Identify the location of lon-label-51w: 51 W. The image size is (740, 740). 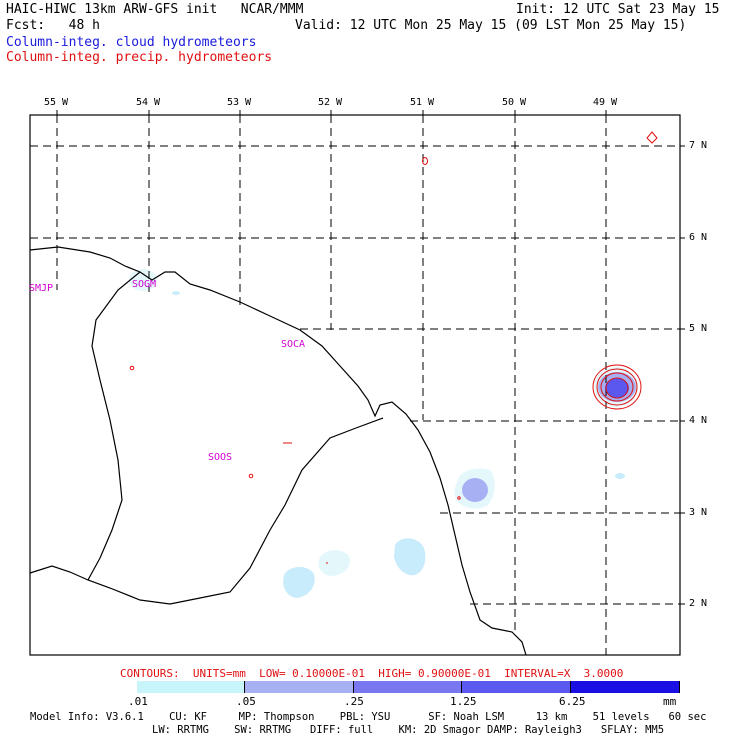
(422, 102).